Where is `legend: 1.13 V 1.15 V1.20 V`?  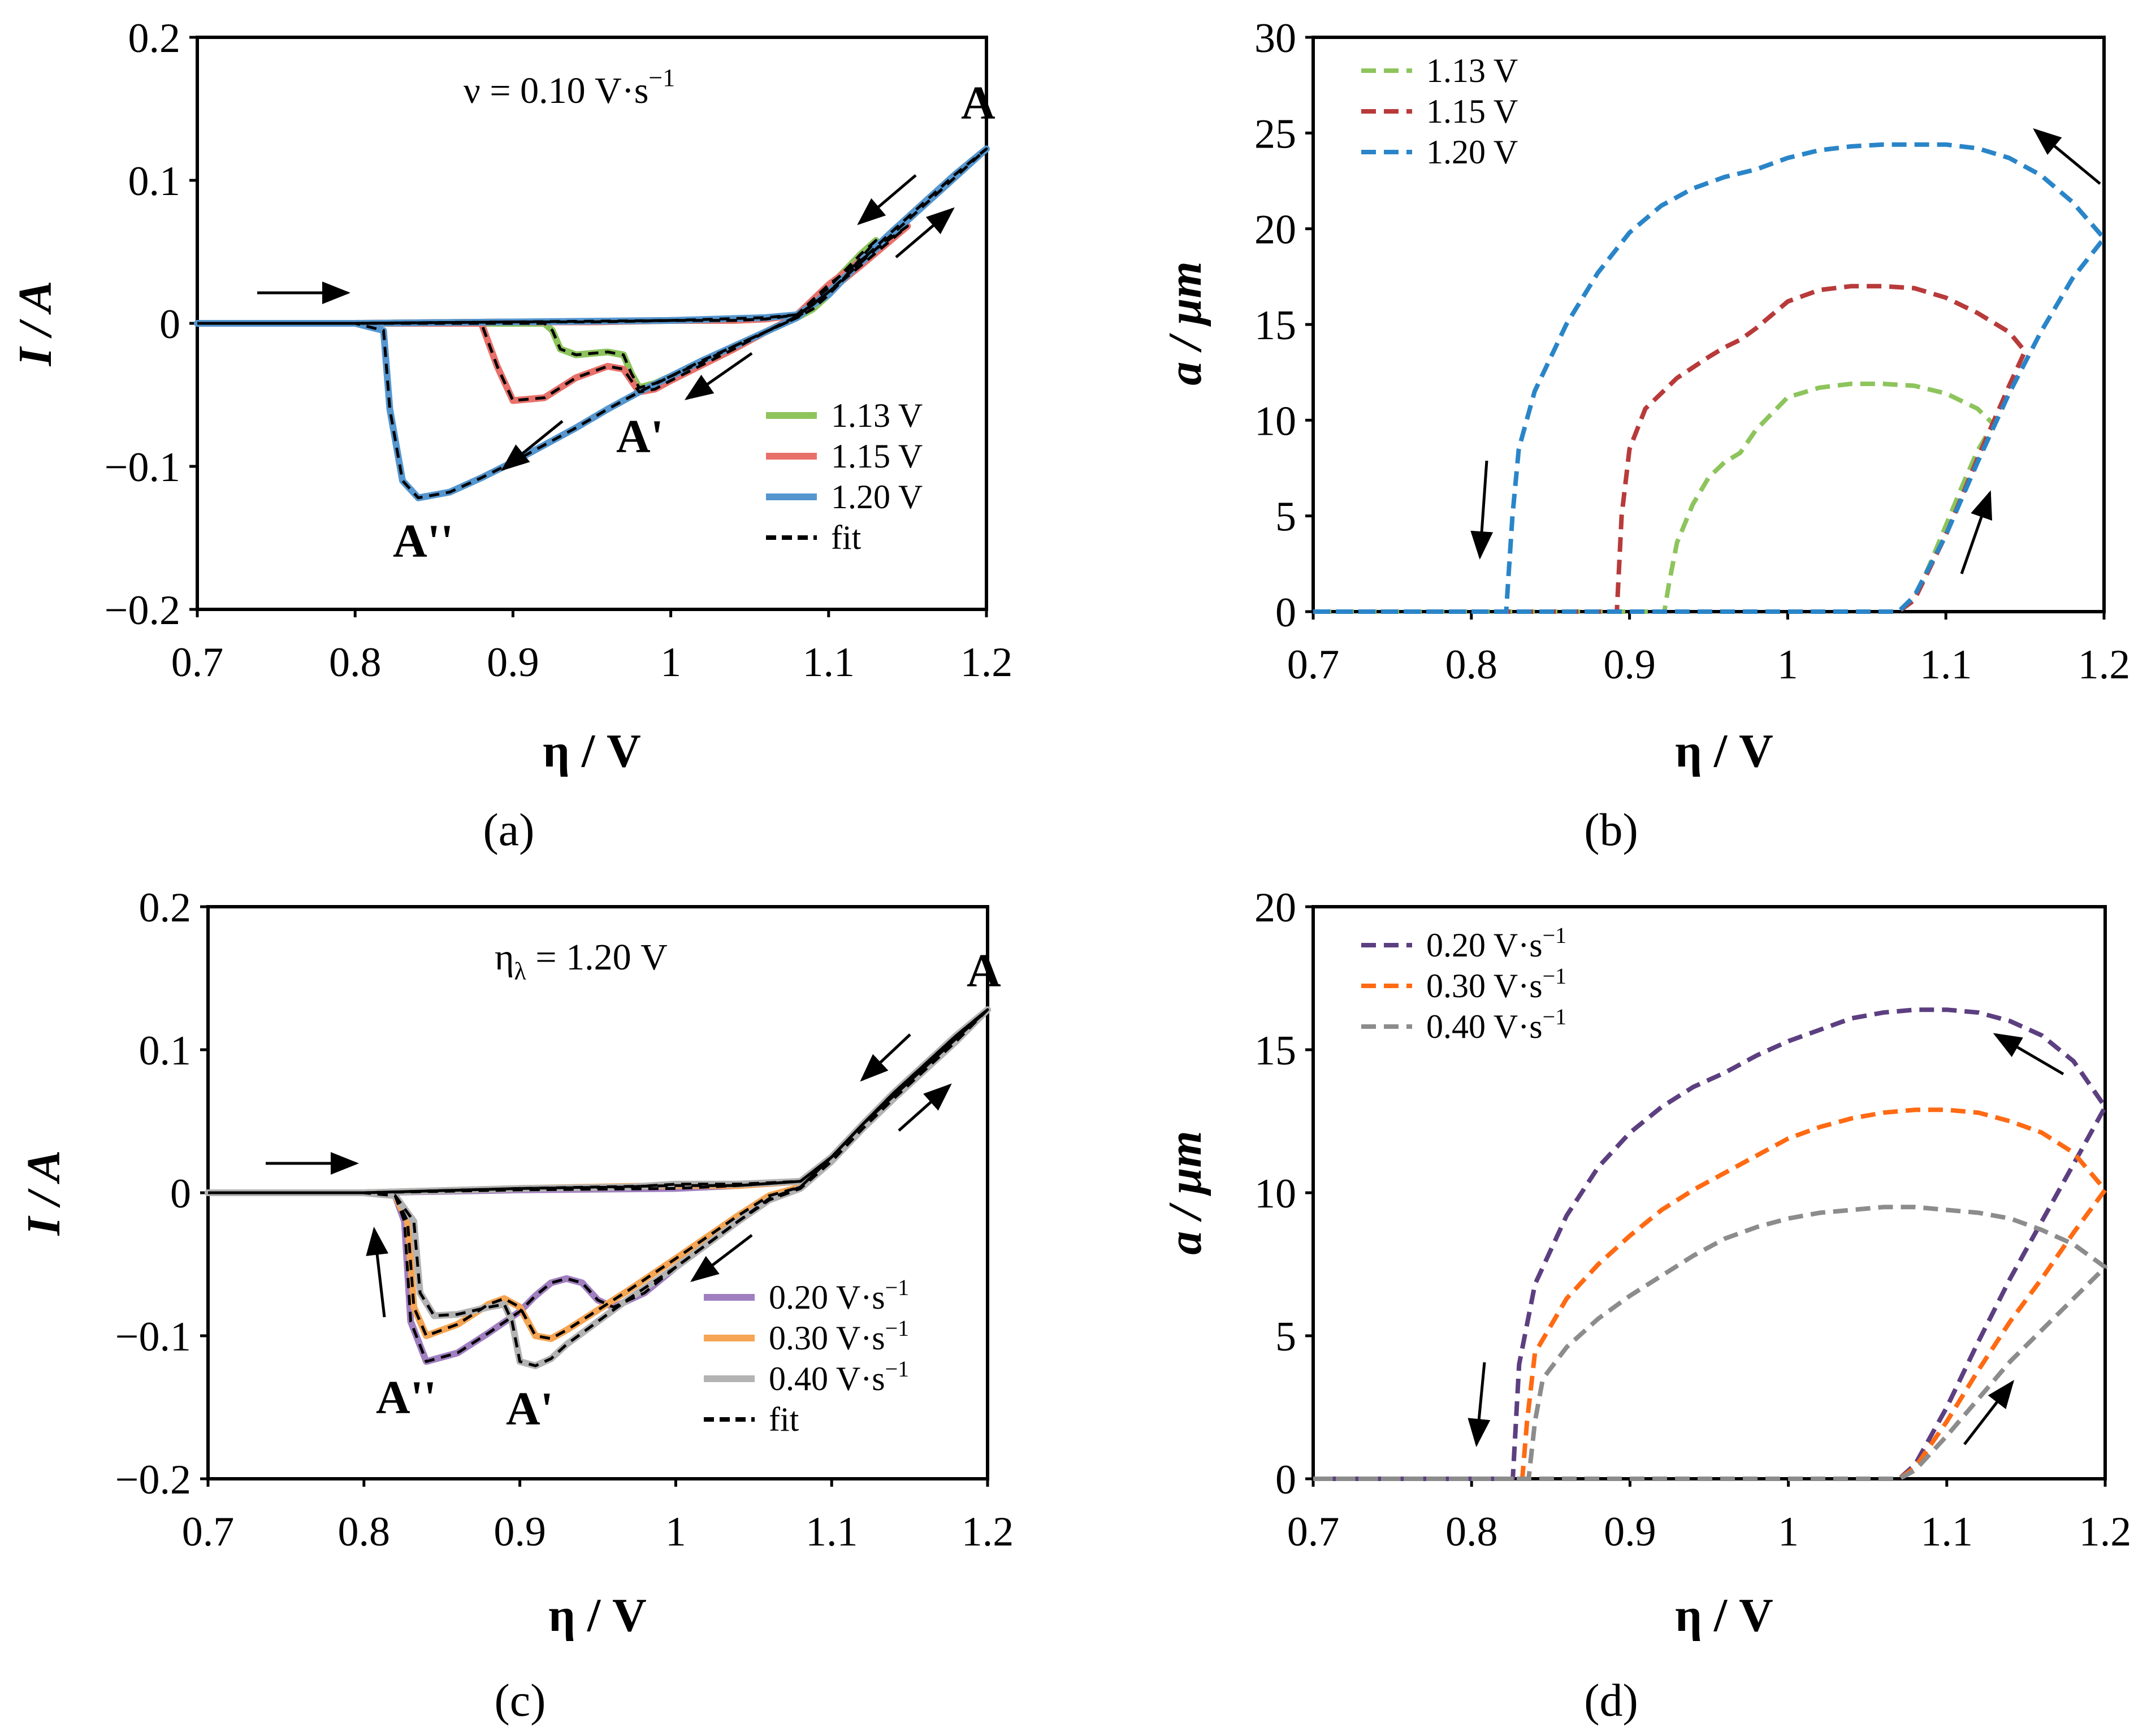
legend: 1.13 V 1.15 V1.20 V is located at coordinates (1439, 111).